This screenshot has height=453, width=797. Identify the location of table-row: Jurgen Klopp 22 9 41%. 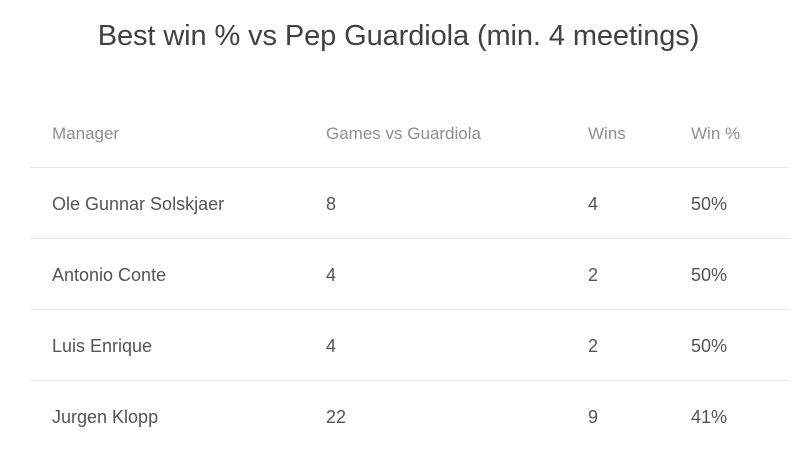
(410, 416).